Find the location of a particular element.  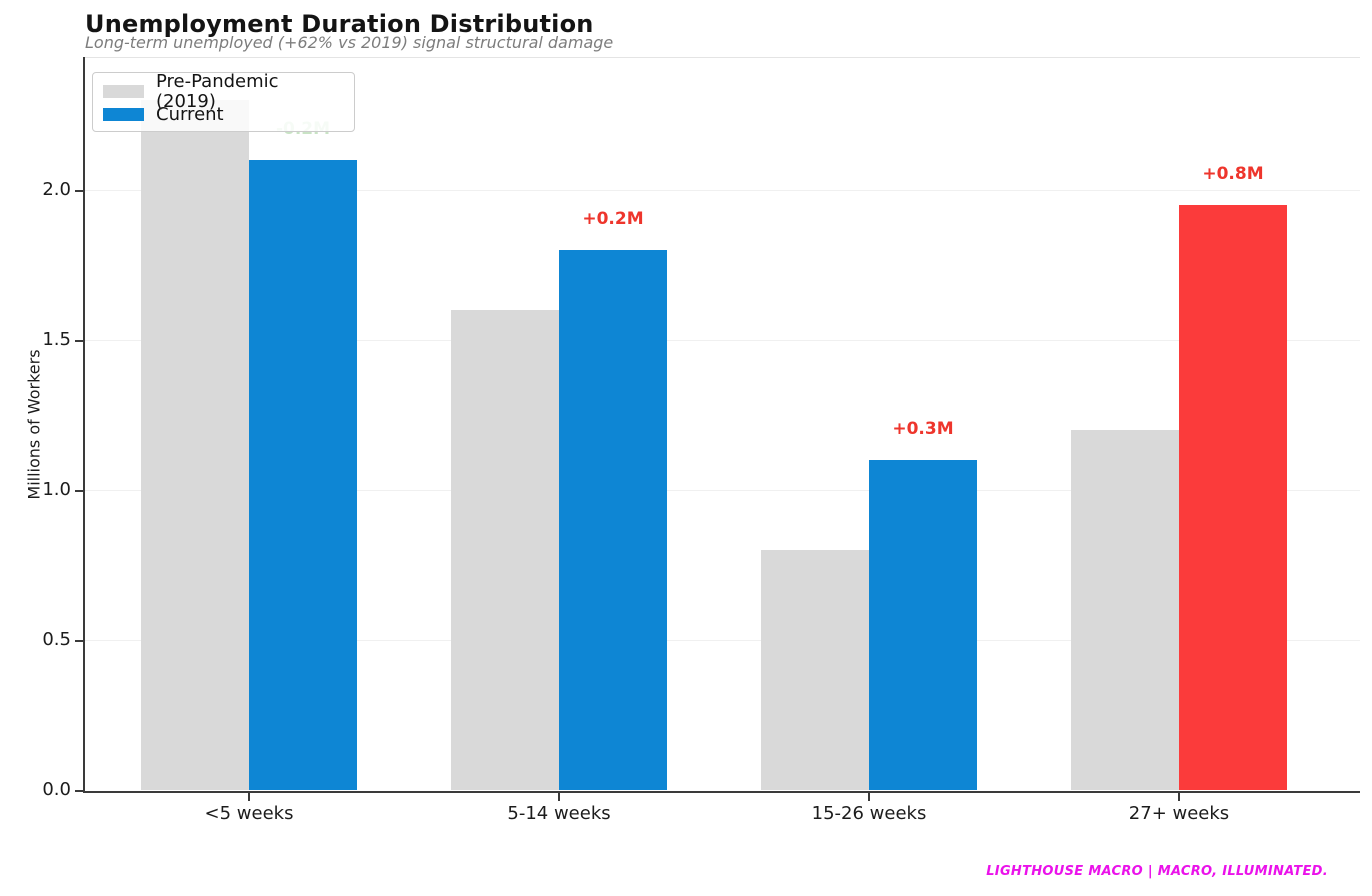

legend-item-current: Current is located at coordinates (223, 114).